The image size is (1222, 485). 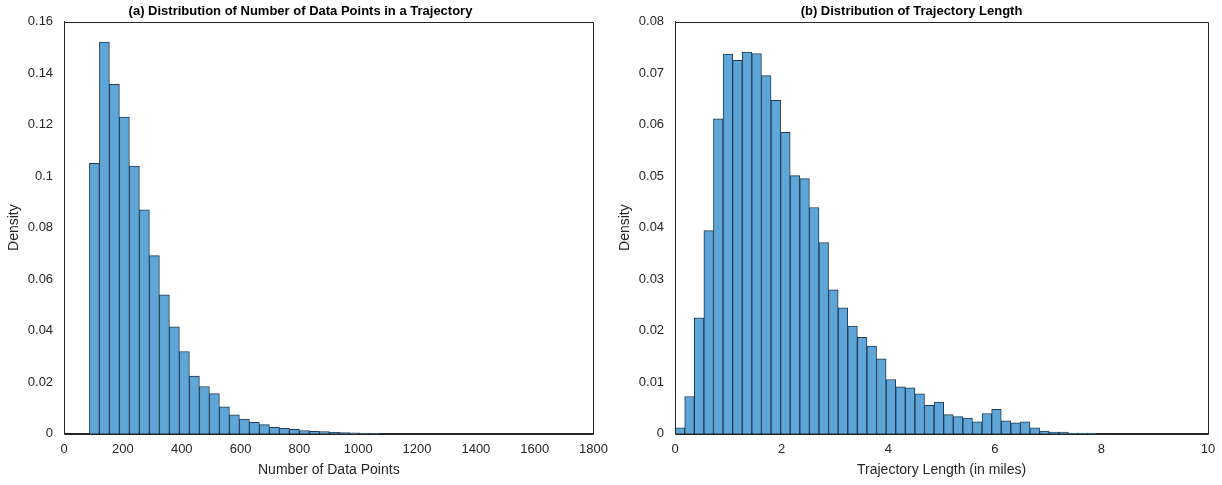 What do you see at coordinates (299, 448) in the screenshot?
I see `x-tick-label: 800` at bounding box center [299, 448].